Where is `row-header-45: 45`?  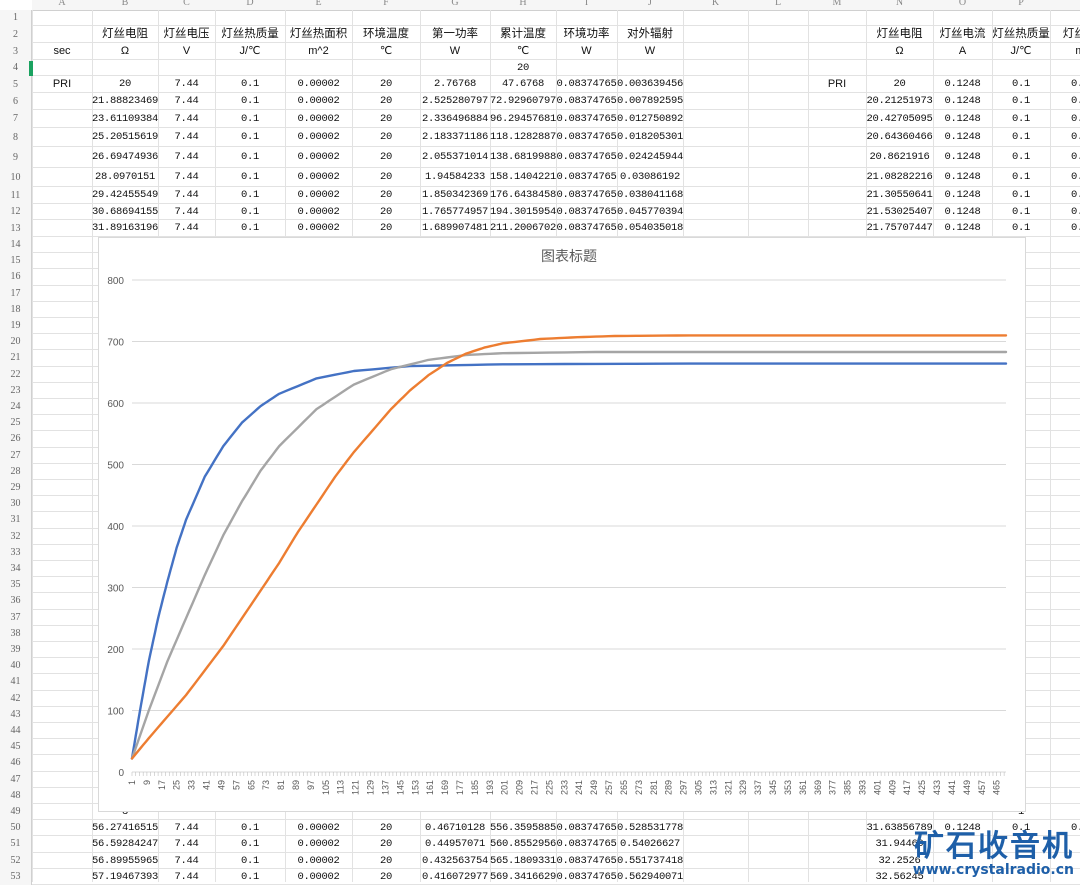 row-header-45: 45 is located at coordinates (16, 747).